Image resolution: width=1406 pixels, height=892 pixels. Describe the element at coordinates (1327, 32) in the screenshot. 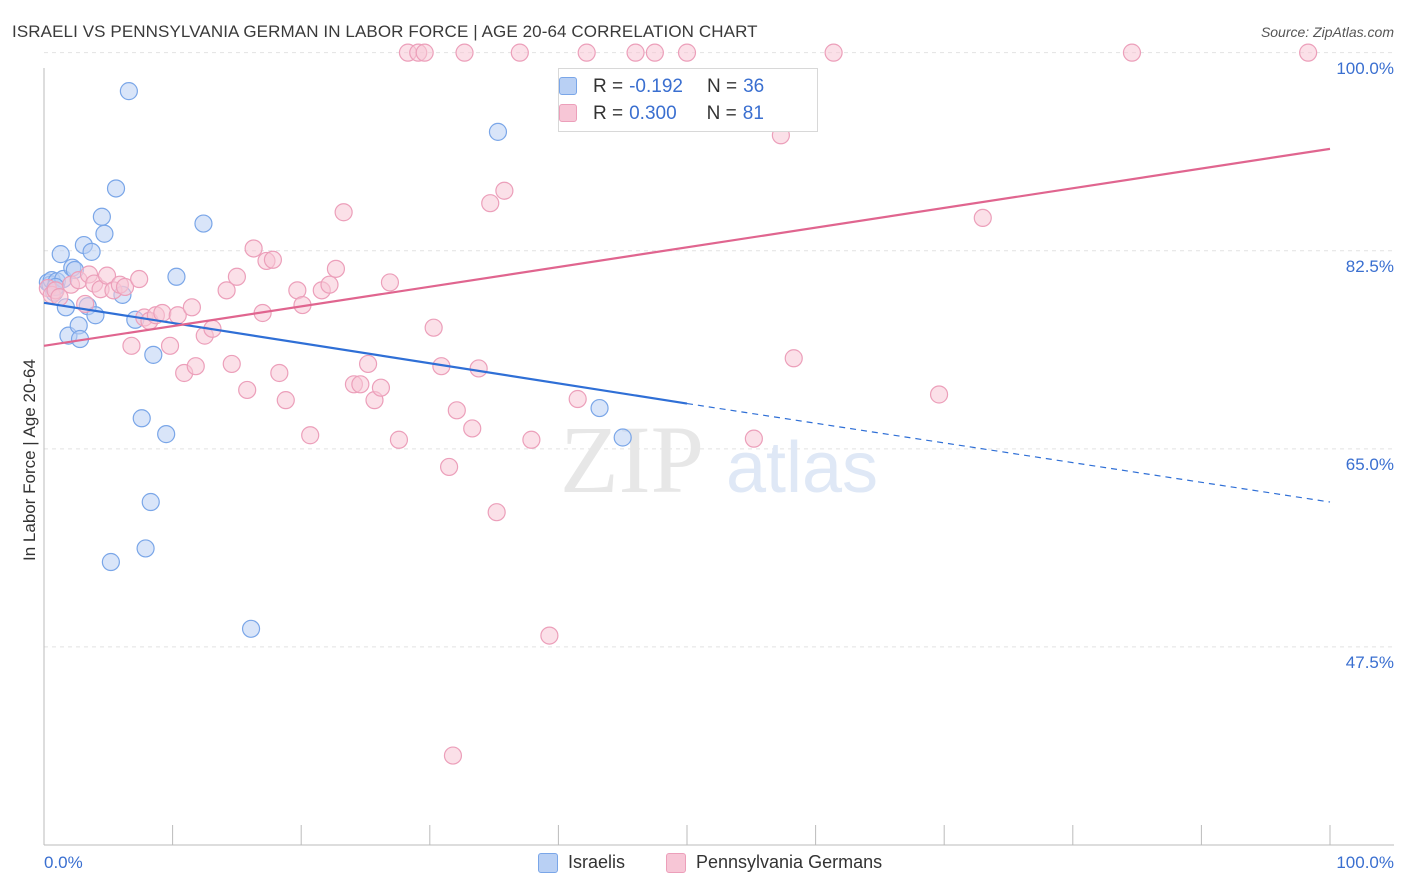

I see `source-label: Source: ZipAtlas.com` at that location.